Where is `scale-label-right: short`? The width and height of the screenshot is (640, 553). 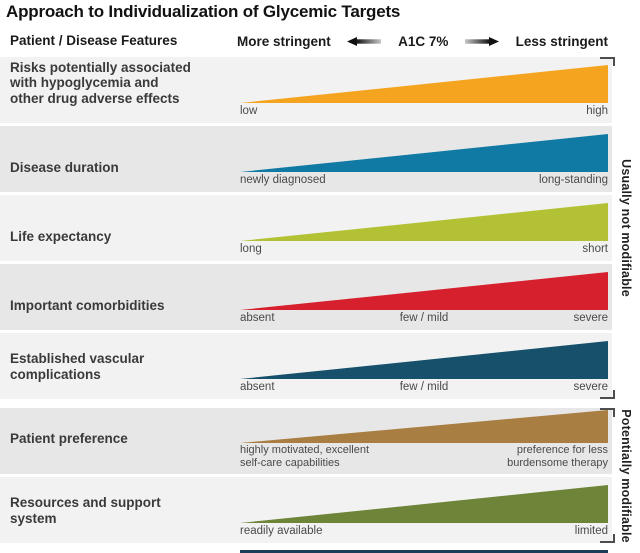
scale-label-right: short is located at coordinates (595, 249).